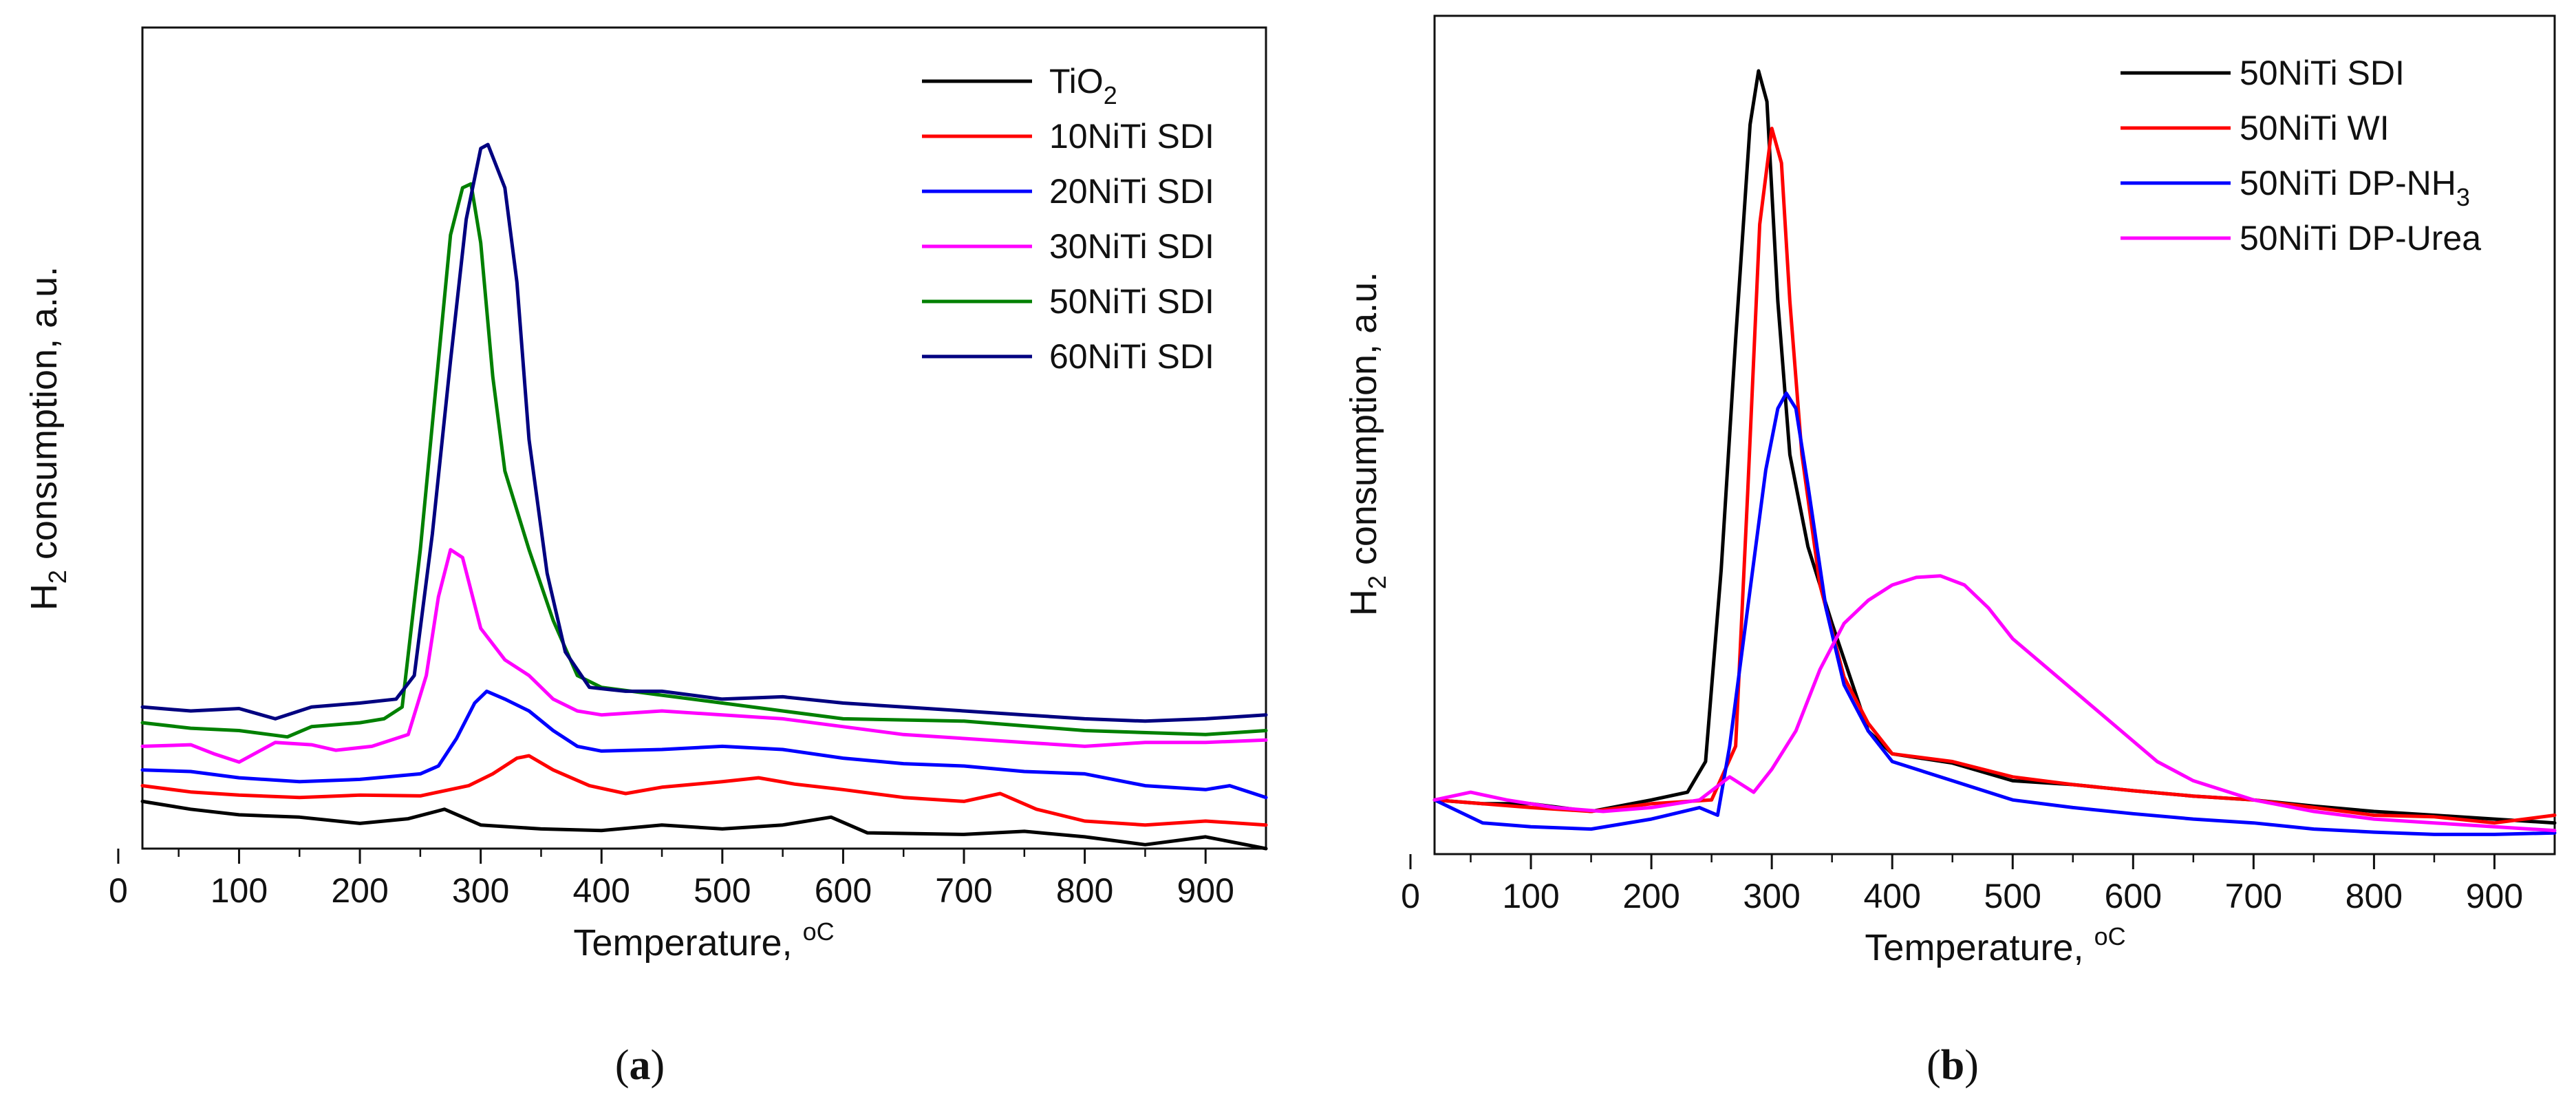 This screenshot has width=2576, height=1106. What do you see at coordinates (1995, 945) in the screenshot?
I see `x-axis-title-b: Temperature, oC` at bounding box center [1995, 945].